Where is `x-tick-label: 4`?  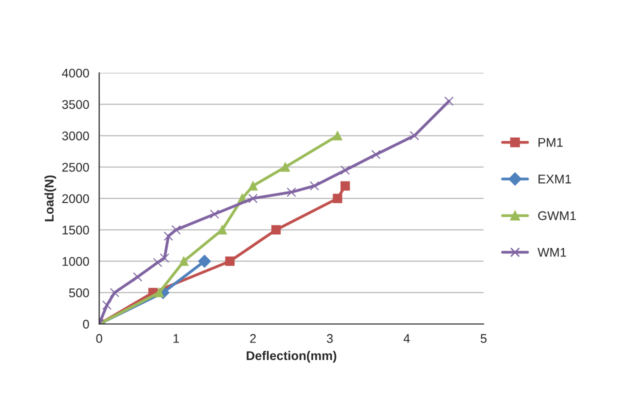
x-tick-label: 4 is located at coordinates (407, 338).